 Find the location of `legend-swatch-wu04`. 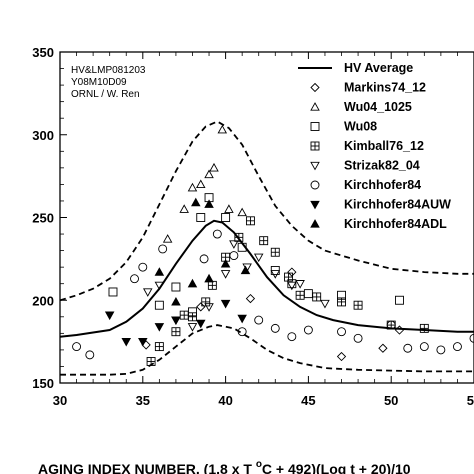

legend-swatch-wu04 is located at coordinates (315, 106).